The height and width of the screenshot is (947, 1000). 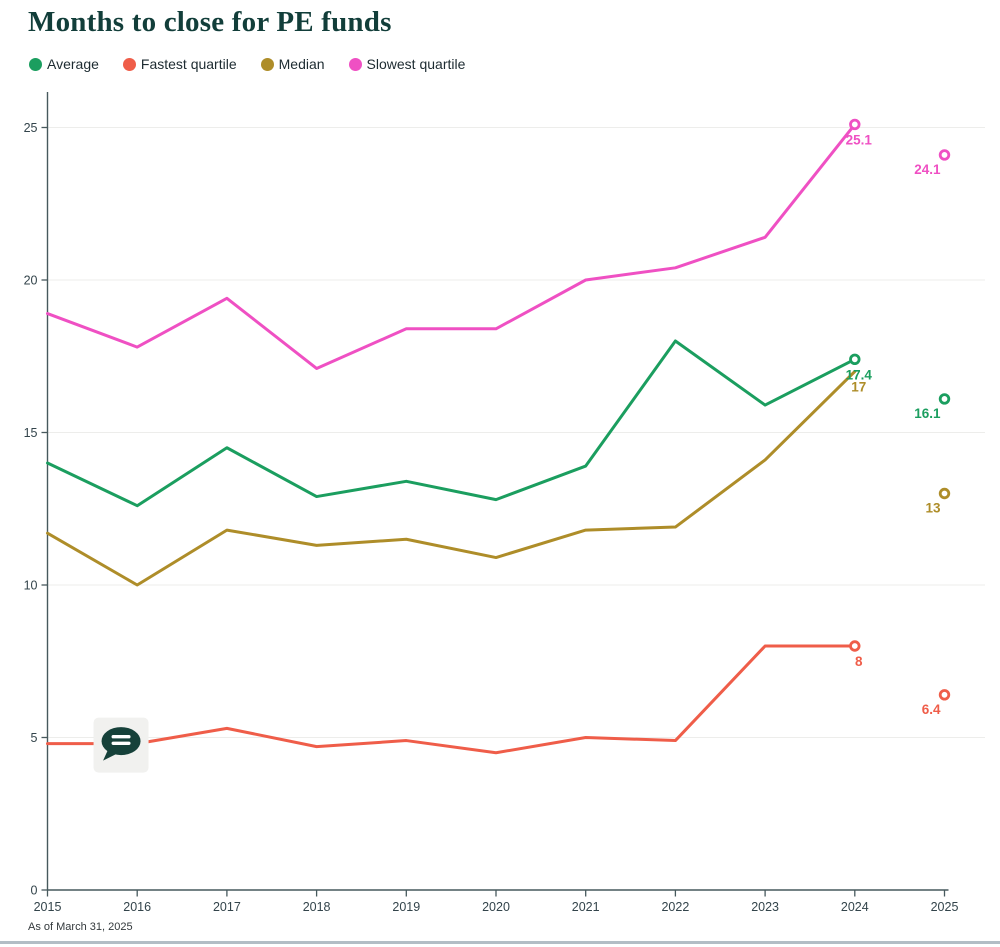 What do you see at coordinates (765, 907) in the screenshot?
I see `svg-text: 2023` at bounding box center [765, 907].